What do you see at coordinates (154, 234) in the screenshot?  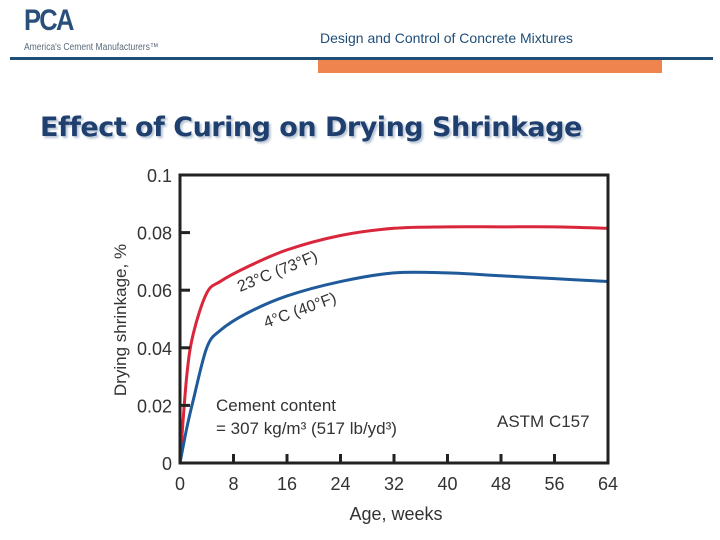 I see `y-tick-label: 0.08` at bounding box center [154, 234].